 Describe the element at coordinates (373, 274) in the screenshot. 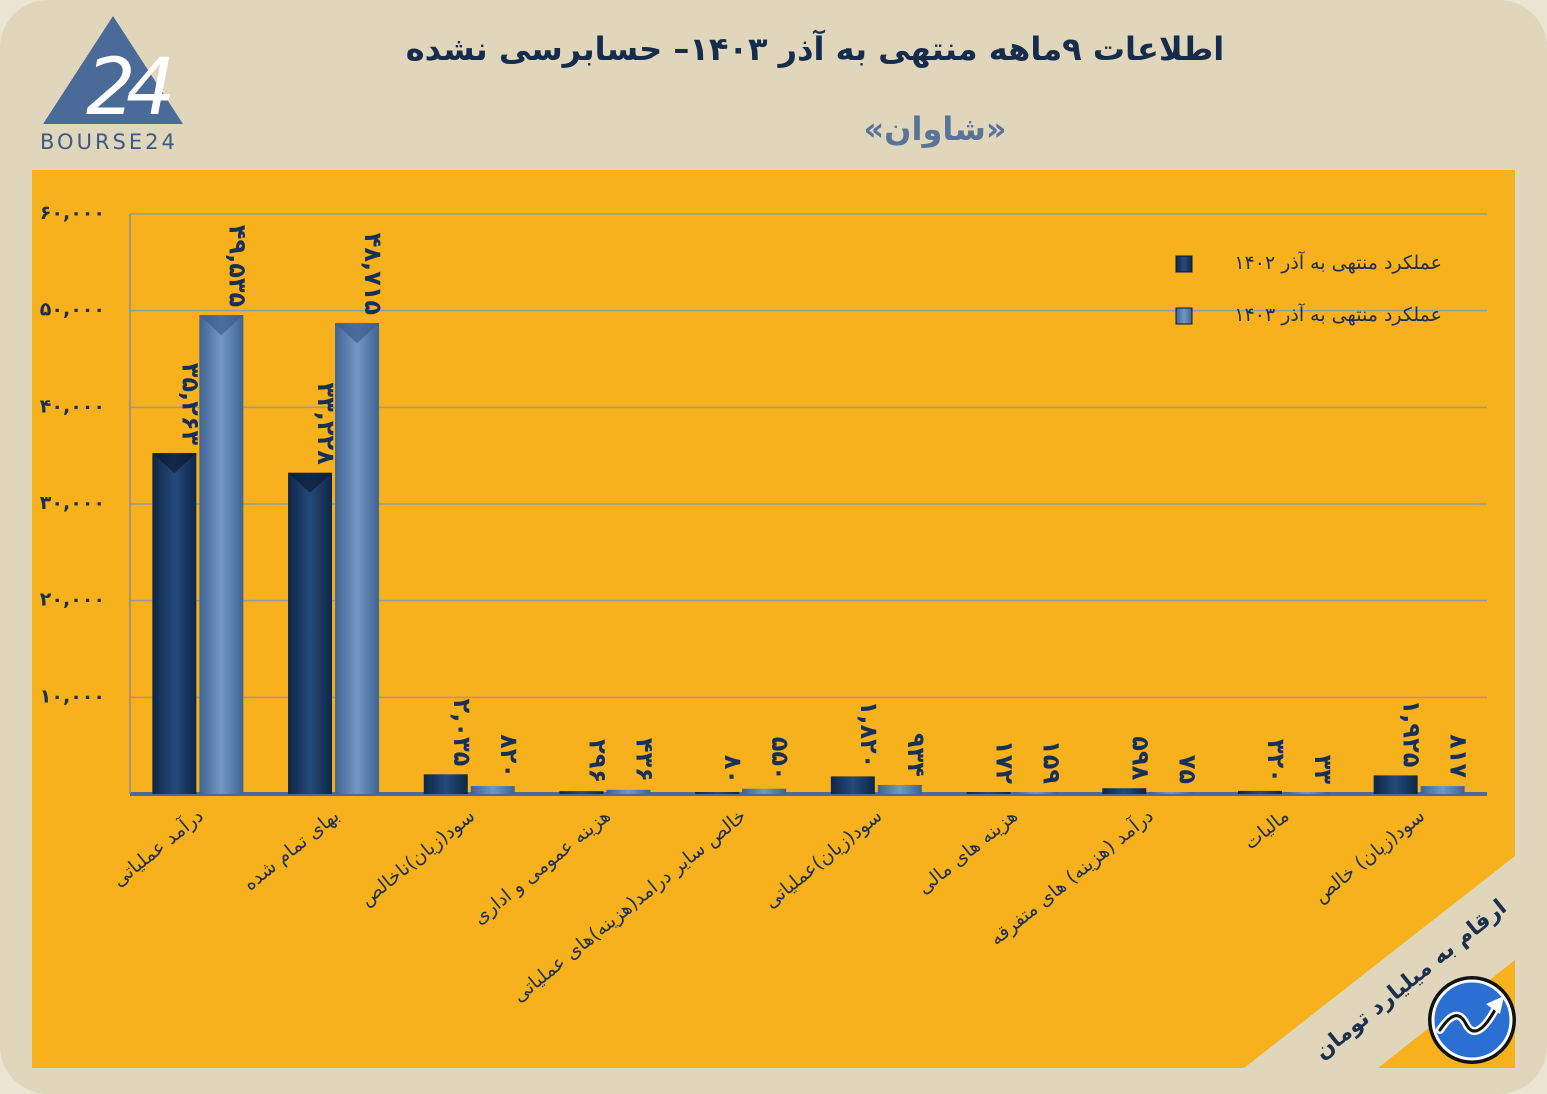

I see `data-label: ۴۸,۷۱۵` at that location.